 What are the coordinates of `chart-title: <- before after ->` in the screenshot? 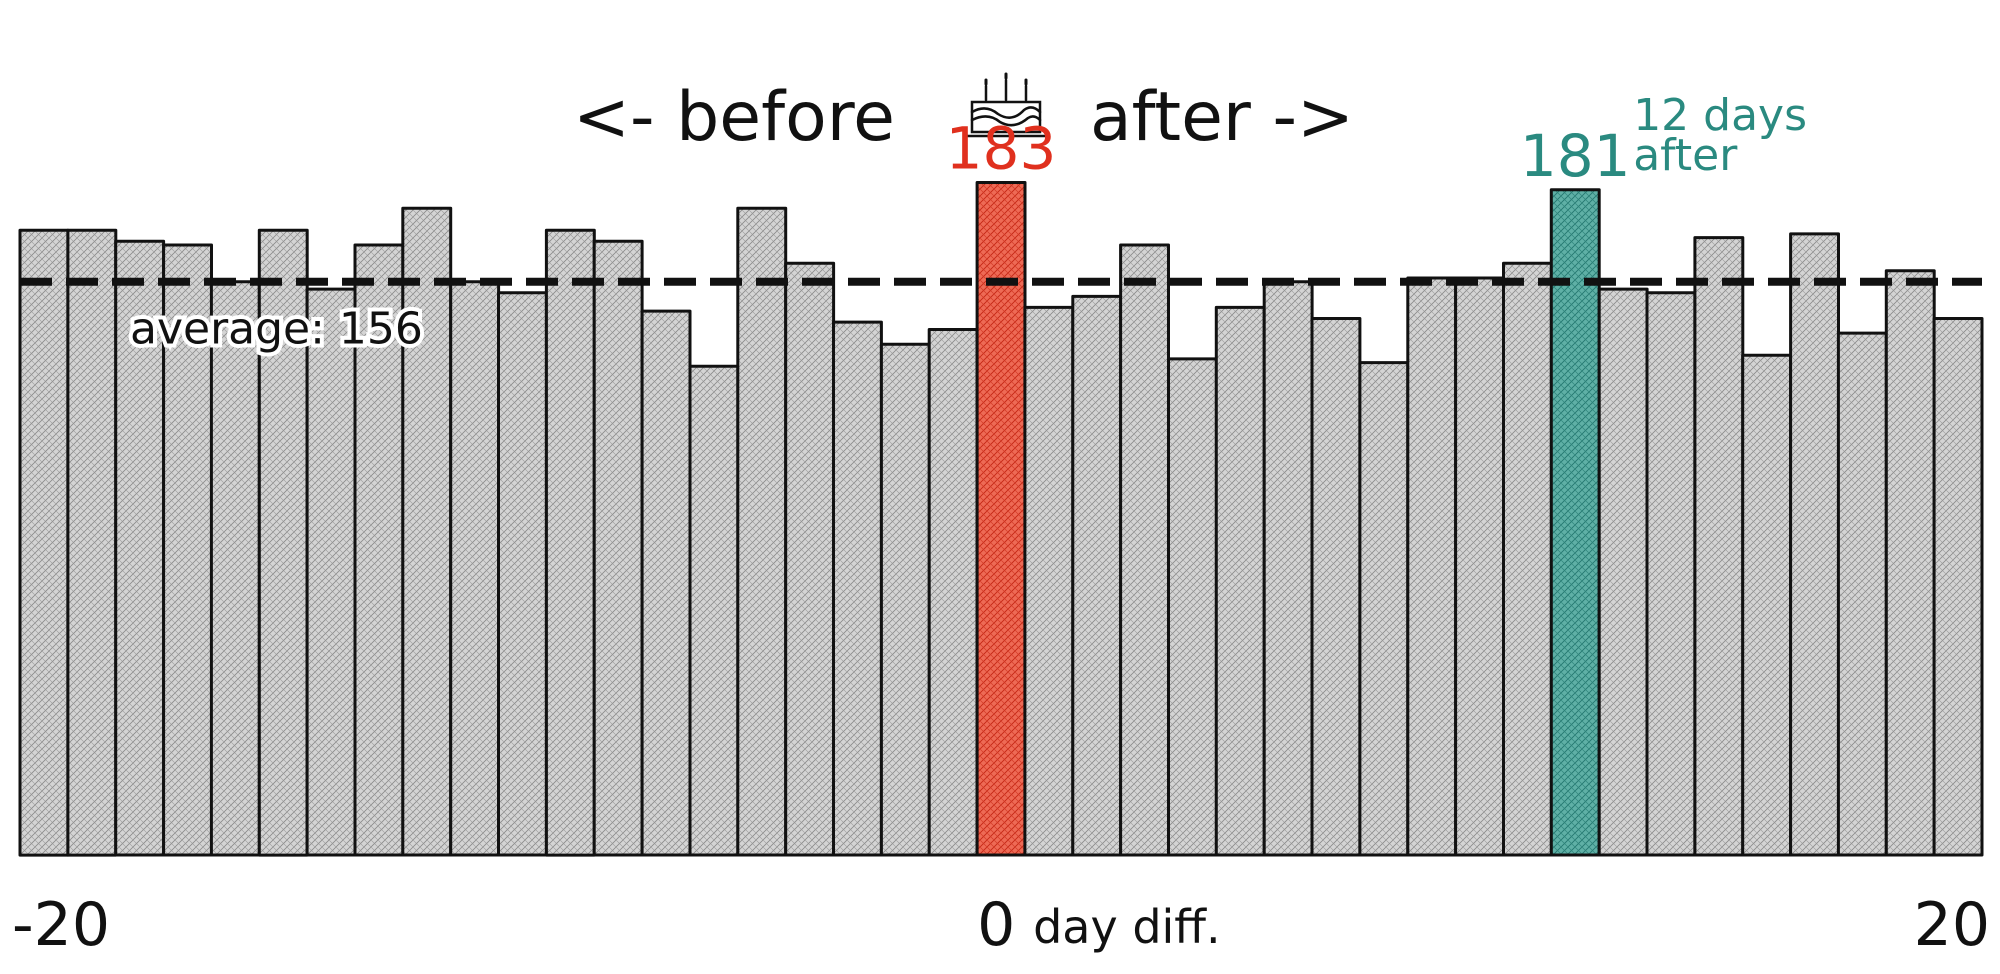 It's located at (963, 114).